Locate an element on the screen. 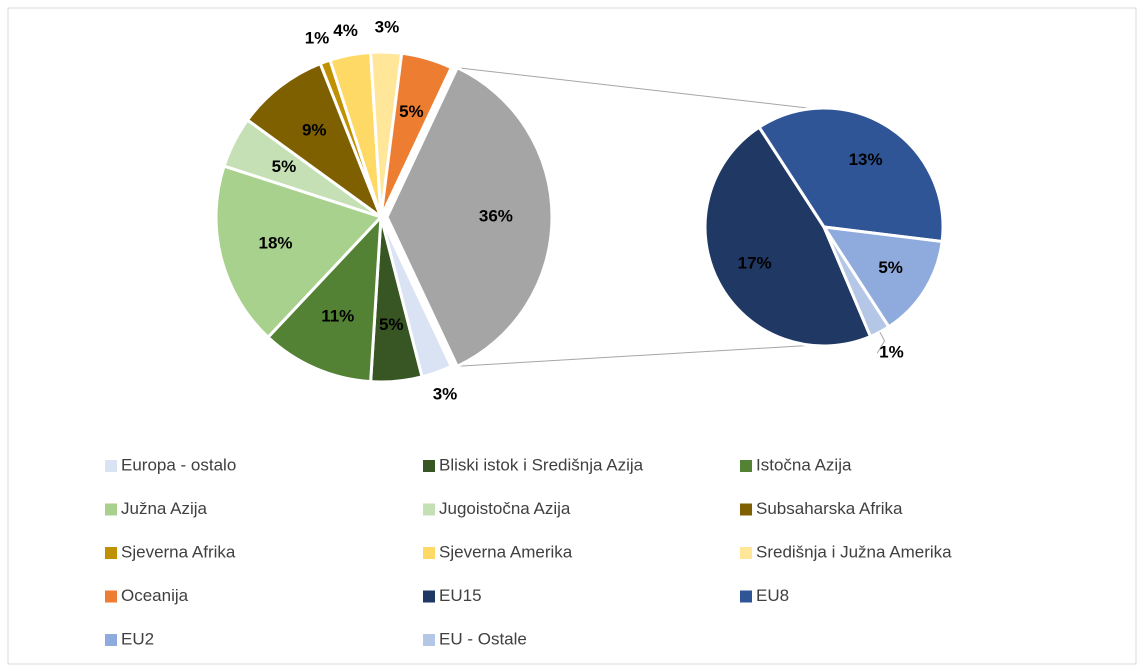 The image size is (1144, 672). data-label: 36% is located at coordinates (496, 215).